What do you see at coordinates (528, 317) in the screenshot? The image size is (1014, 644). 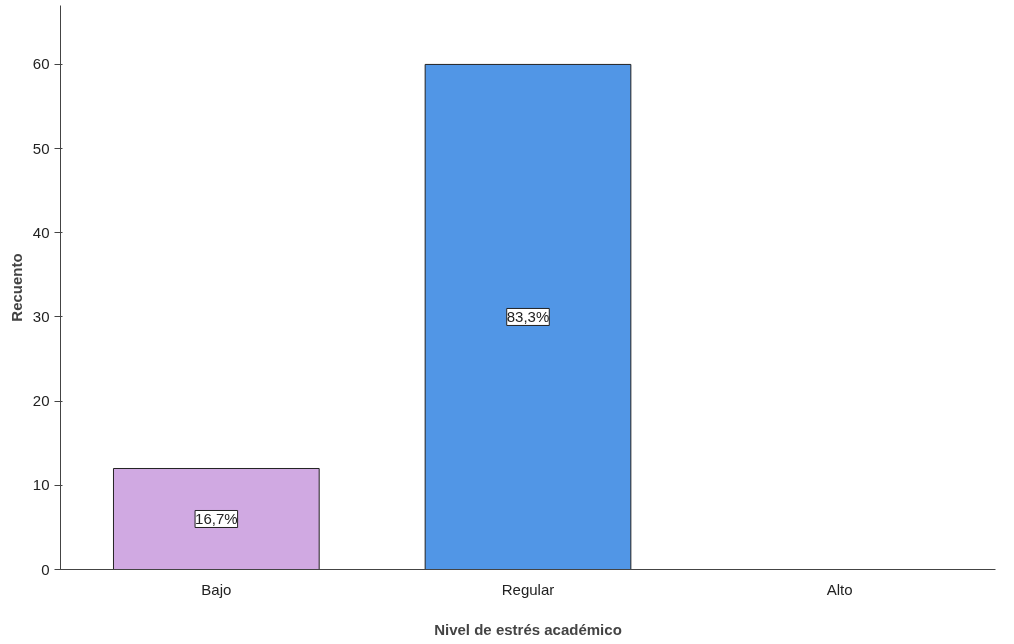 I see `annotation: 83,3%` at bounding box center [528, 317].